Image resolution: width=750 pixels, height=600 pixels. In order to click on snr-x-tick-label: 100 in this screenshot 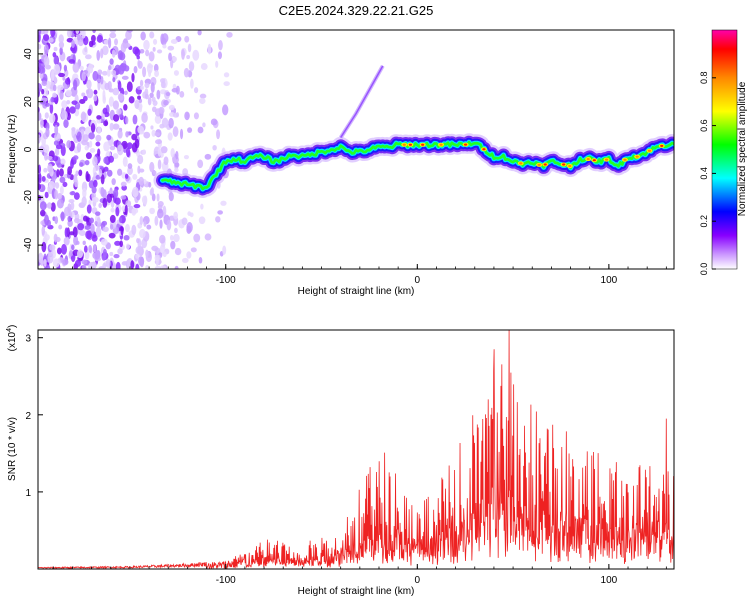, I will do `click(609, 580)`.